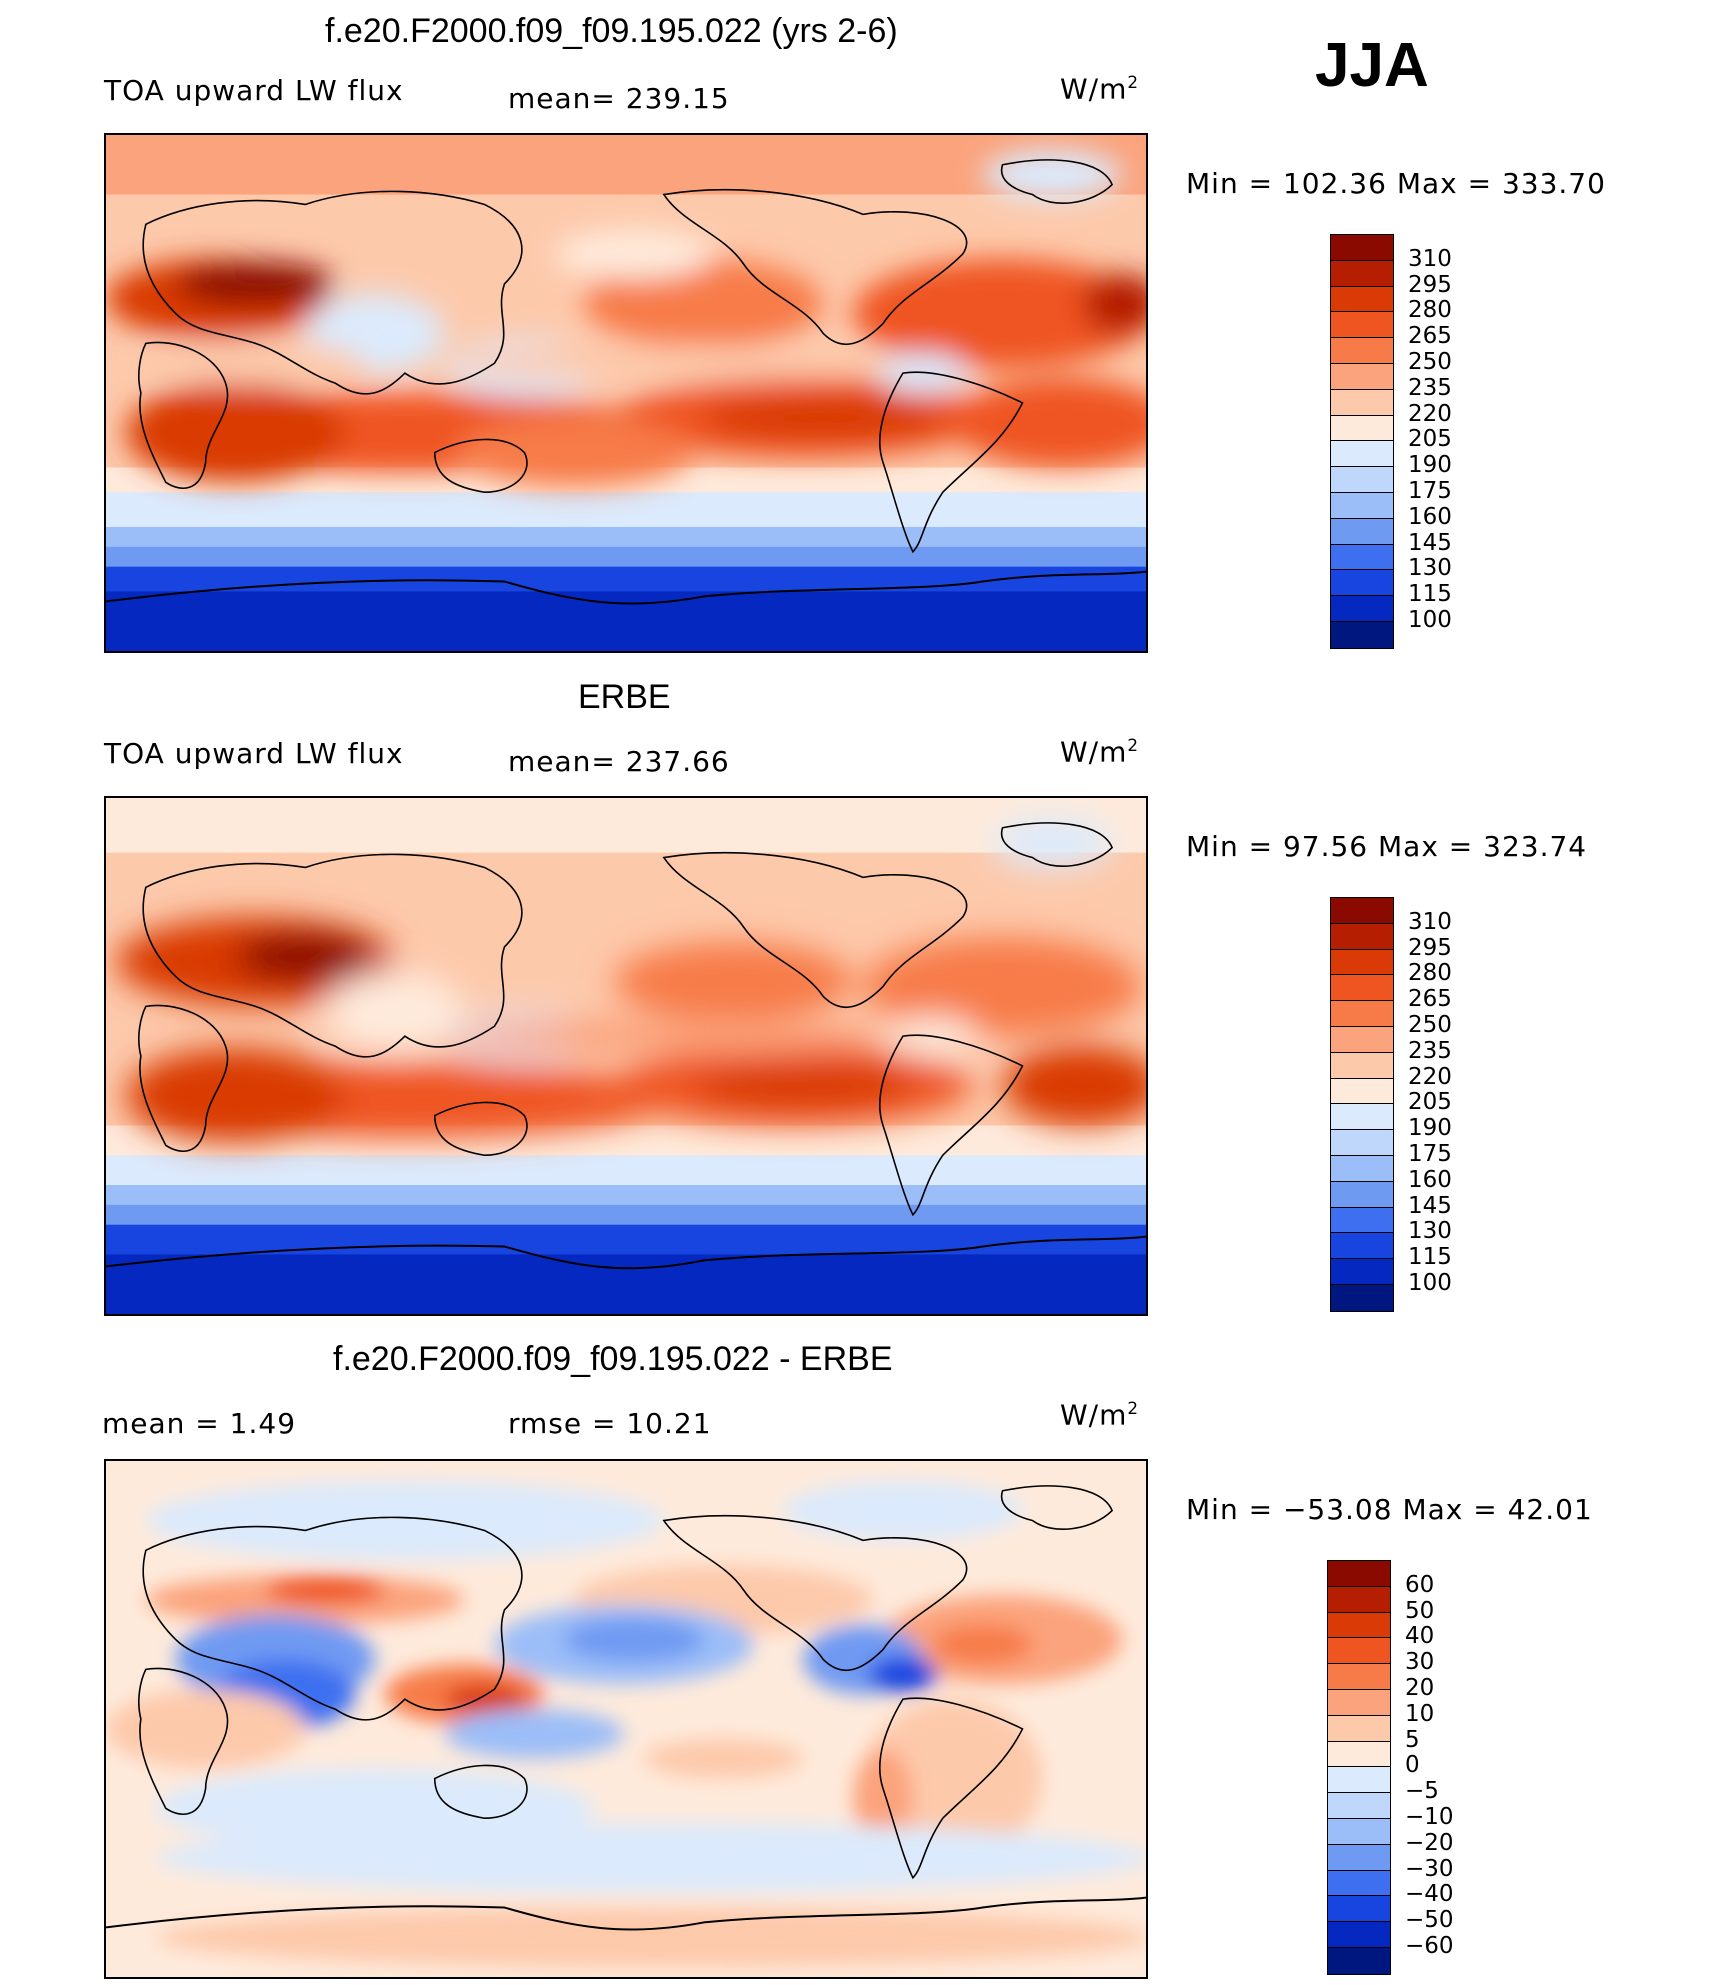  I want to click on panel-3-rmse-label: rmse = 10.21, so click(610, 1423).